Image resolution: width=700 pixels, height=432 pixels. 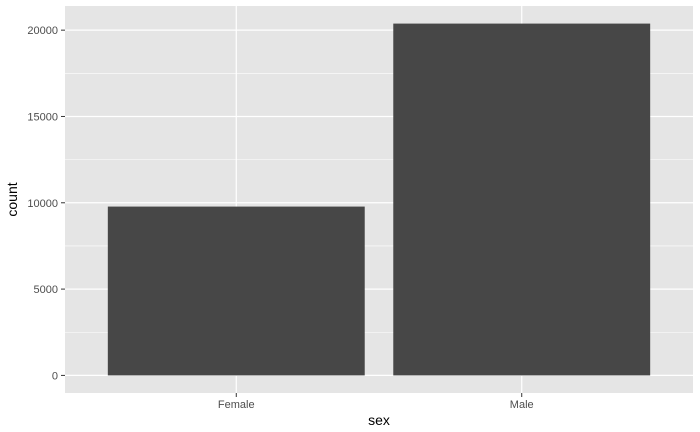 What do you see at coordinates (55, 376) in the screenshot?
I see `y-tick-label: 0` at bounding box center [55, 376].